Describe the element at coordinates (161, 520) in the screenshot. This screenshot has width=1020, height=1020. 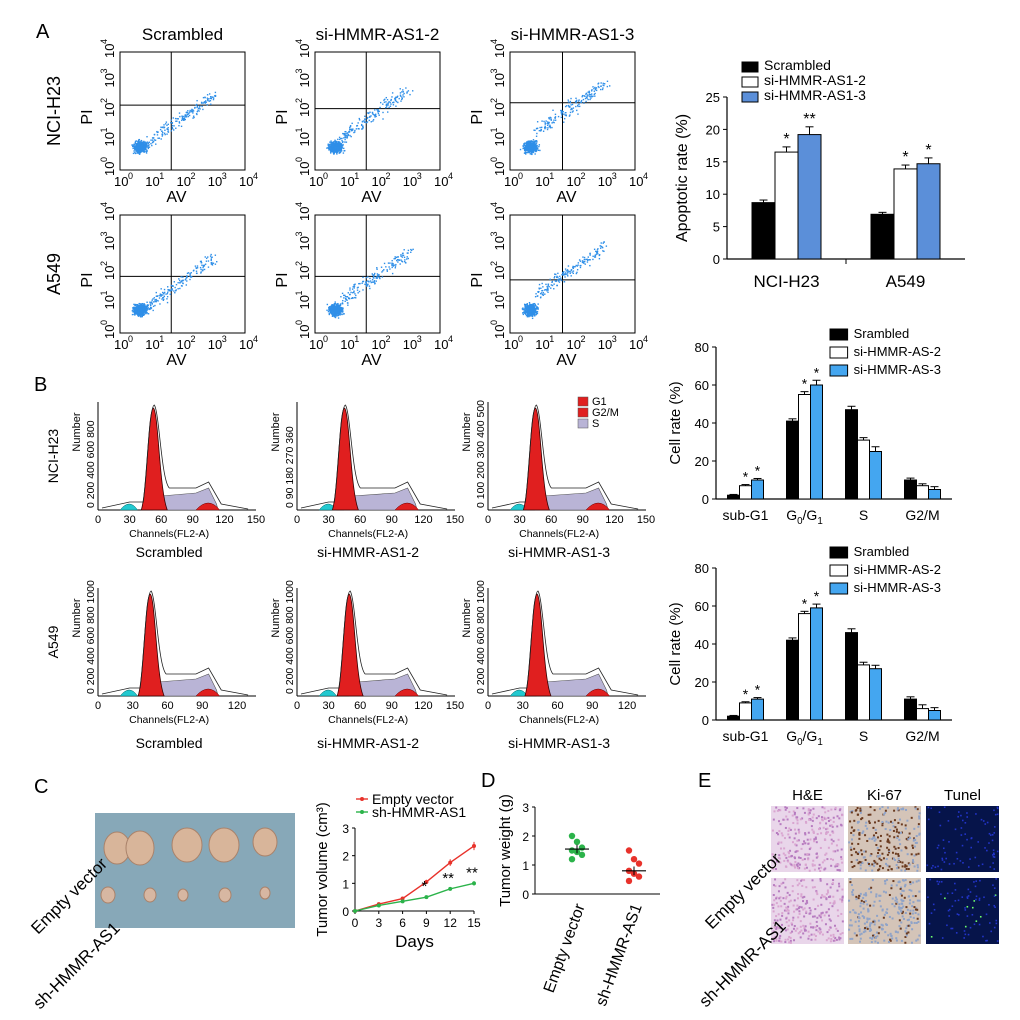
I see `hist-xtick: 60` at that location.